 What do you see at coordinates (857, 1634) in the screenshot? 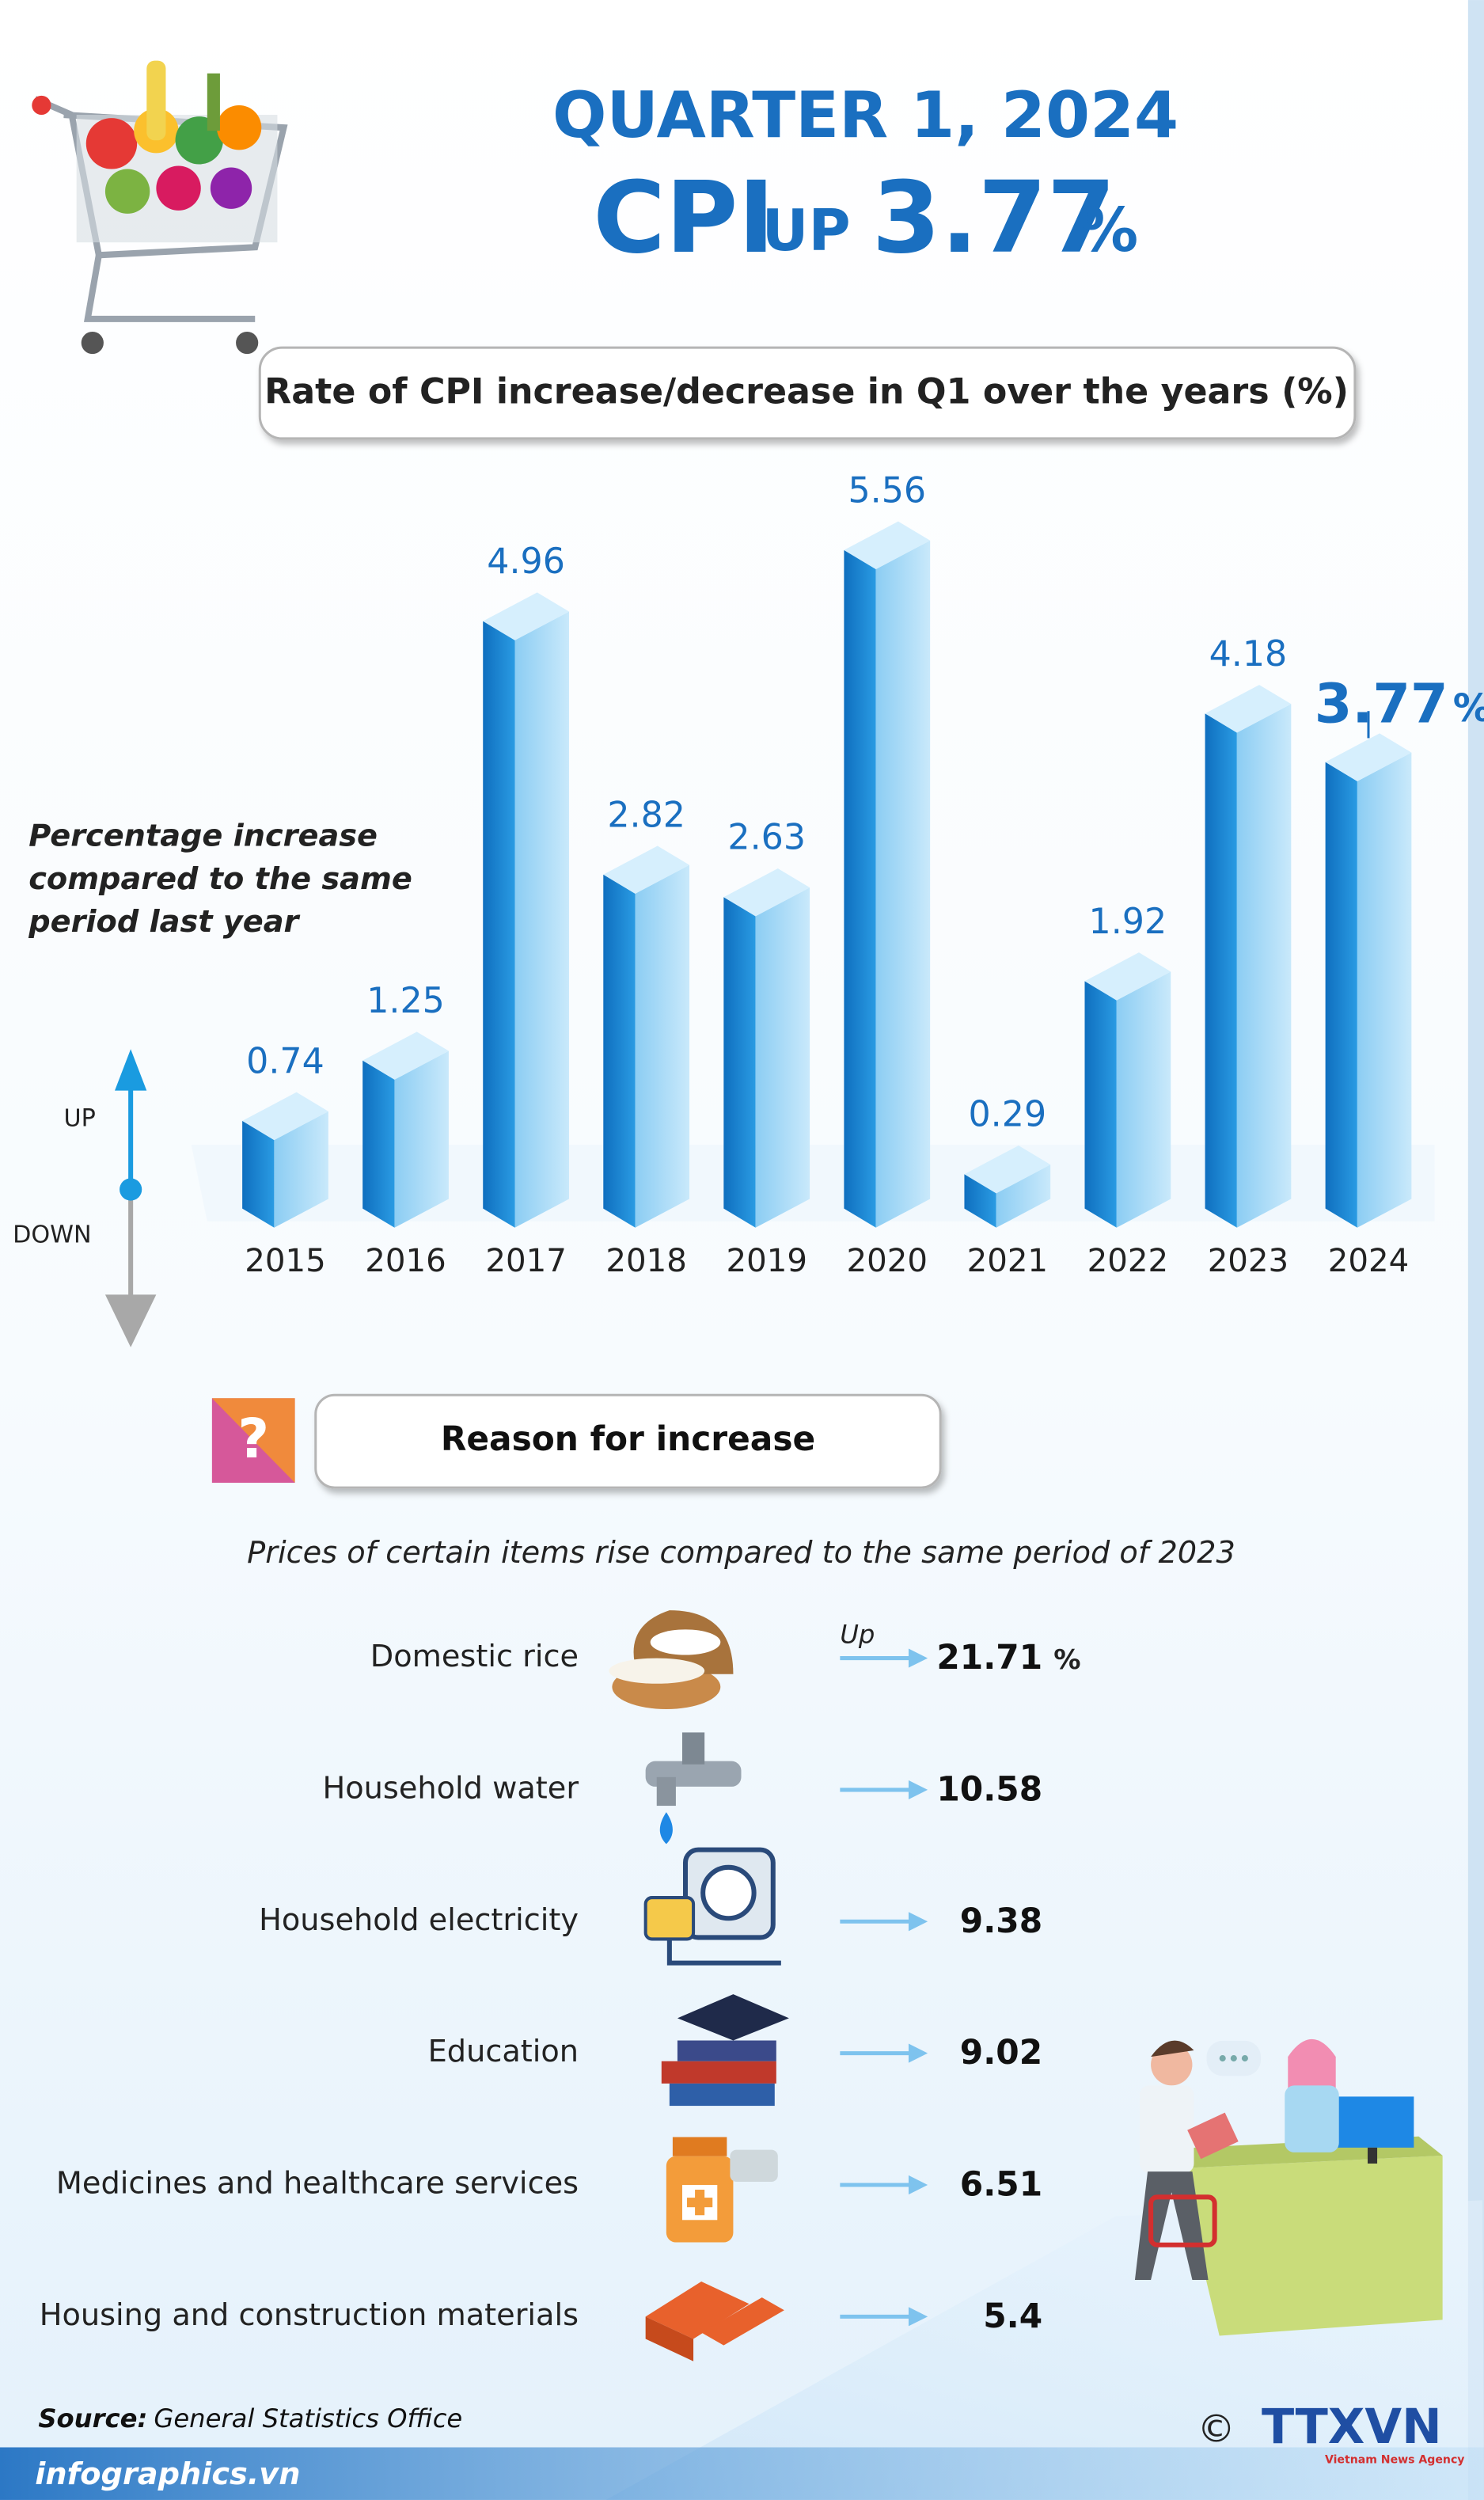
I see `up-text: Up` at bounding box center [857, 1634].